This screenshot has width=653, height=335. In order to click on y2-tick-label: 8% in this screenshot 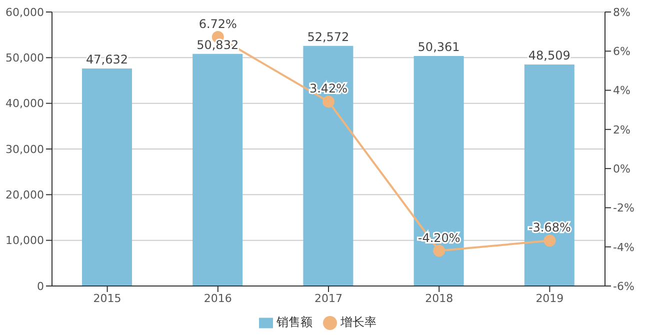, I will do `click(621, 12)`.